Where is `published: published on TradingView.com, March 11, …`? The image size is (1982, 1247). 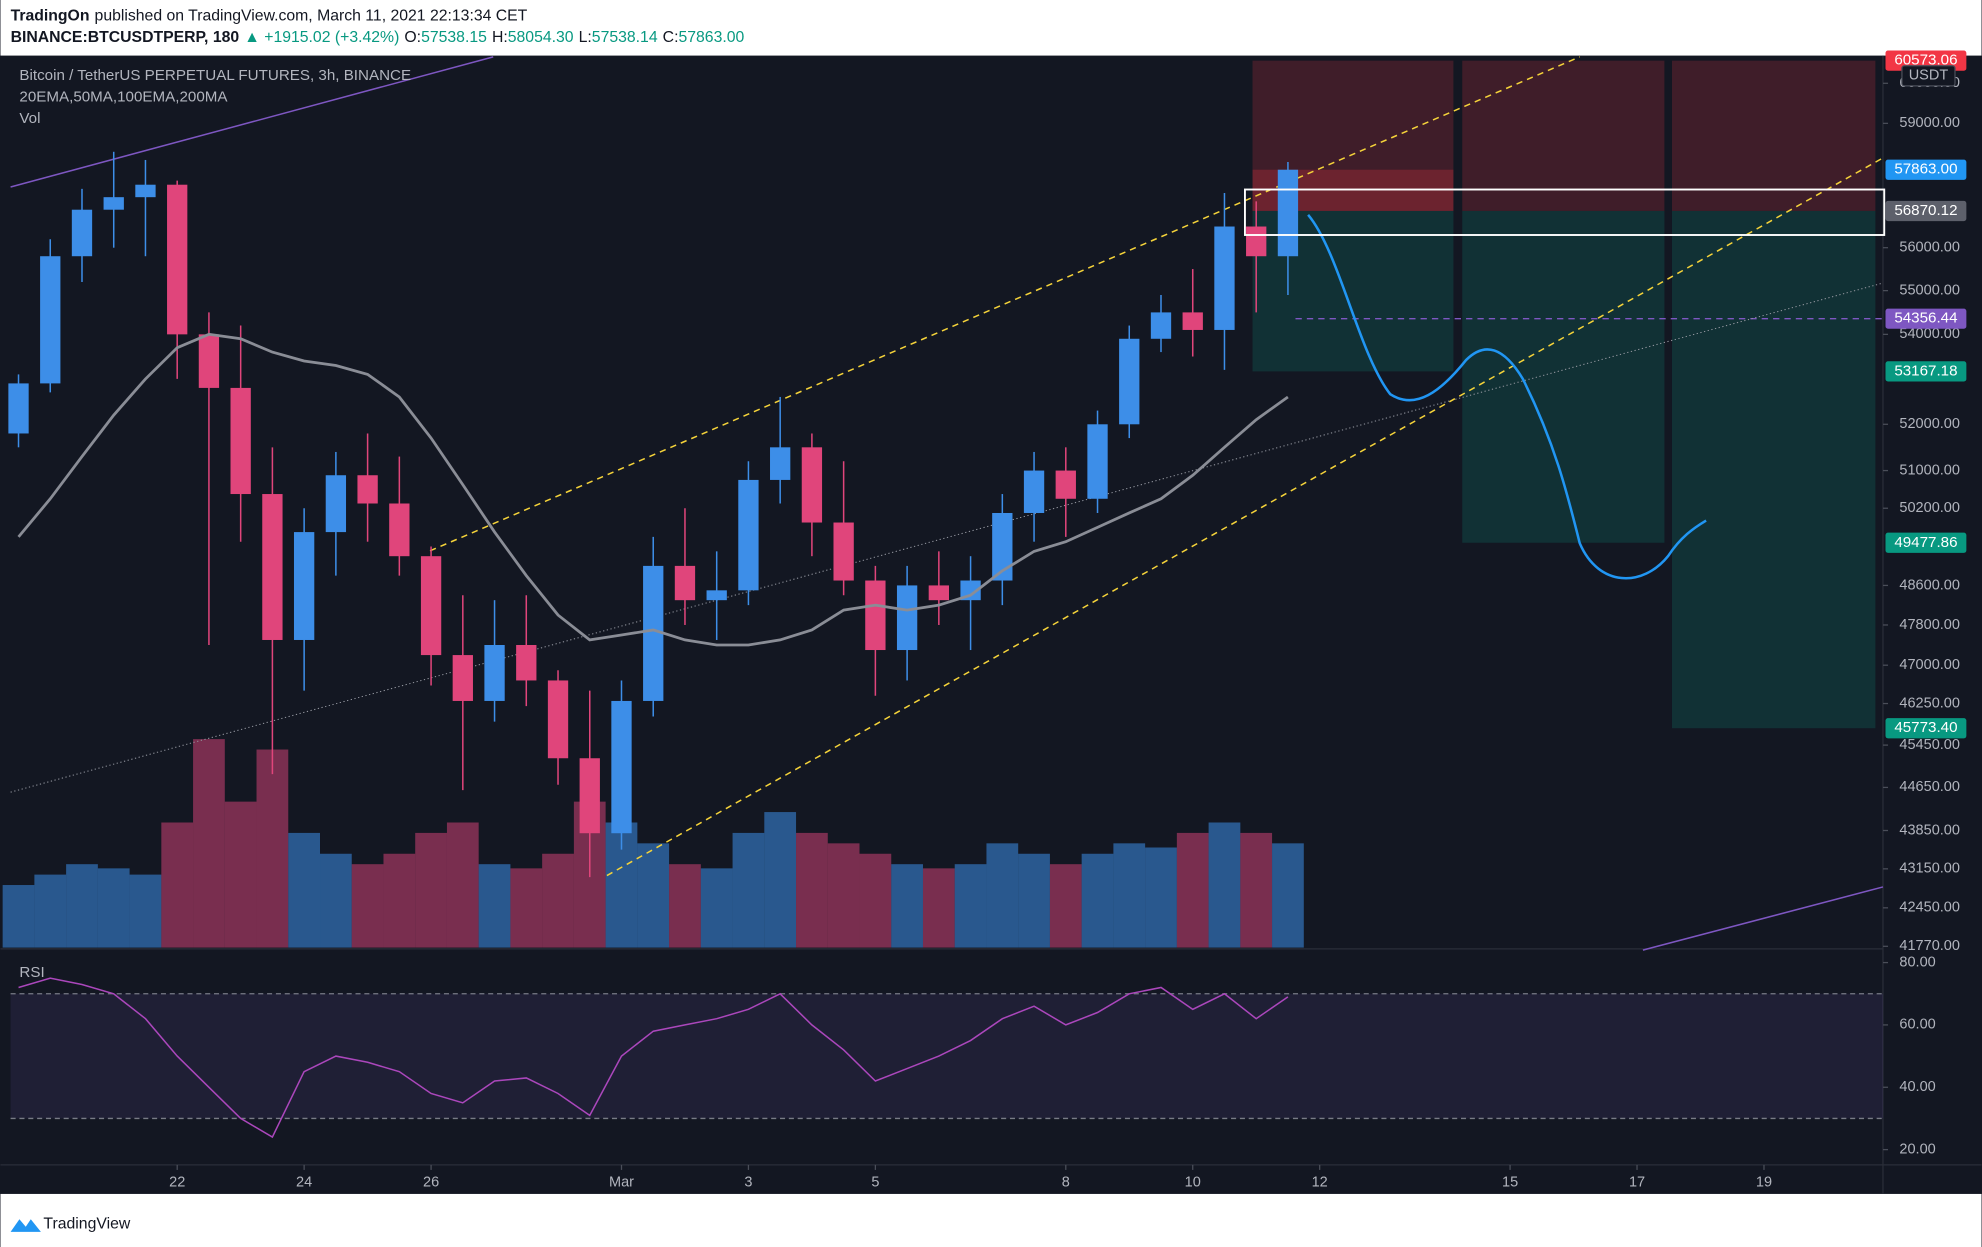 published: published on TradingView.com, March 11, … is located at coordinates (311, 16).